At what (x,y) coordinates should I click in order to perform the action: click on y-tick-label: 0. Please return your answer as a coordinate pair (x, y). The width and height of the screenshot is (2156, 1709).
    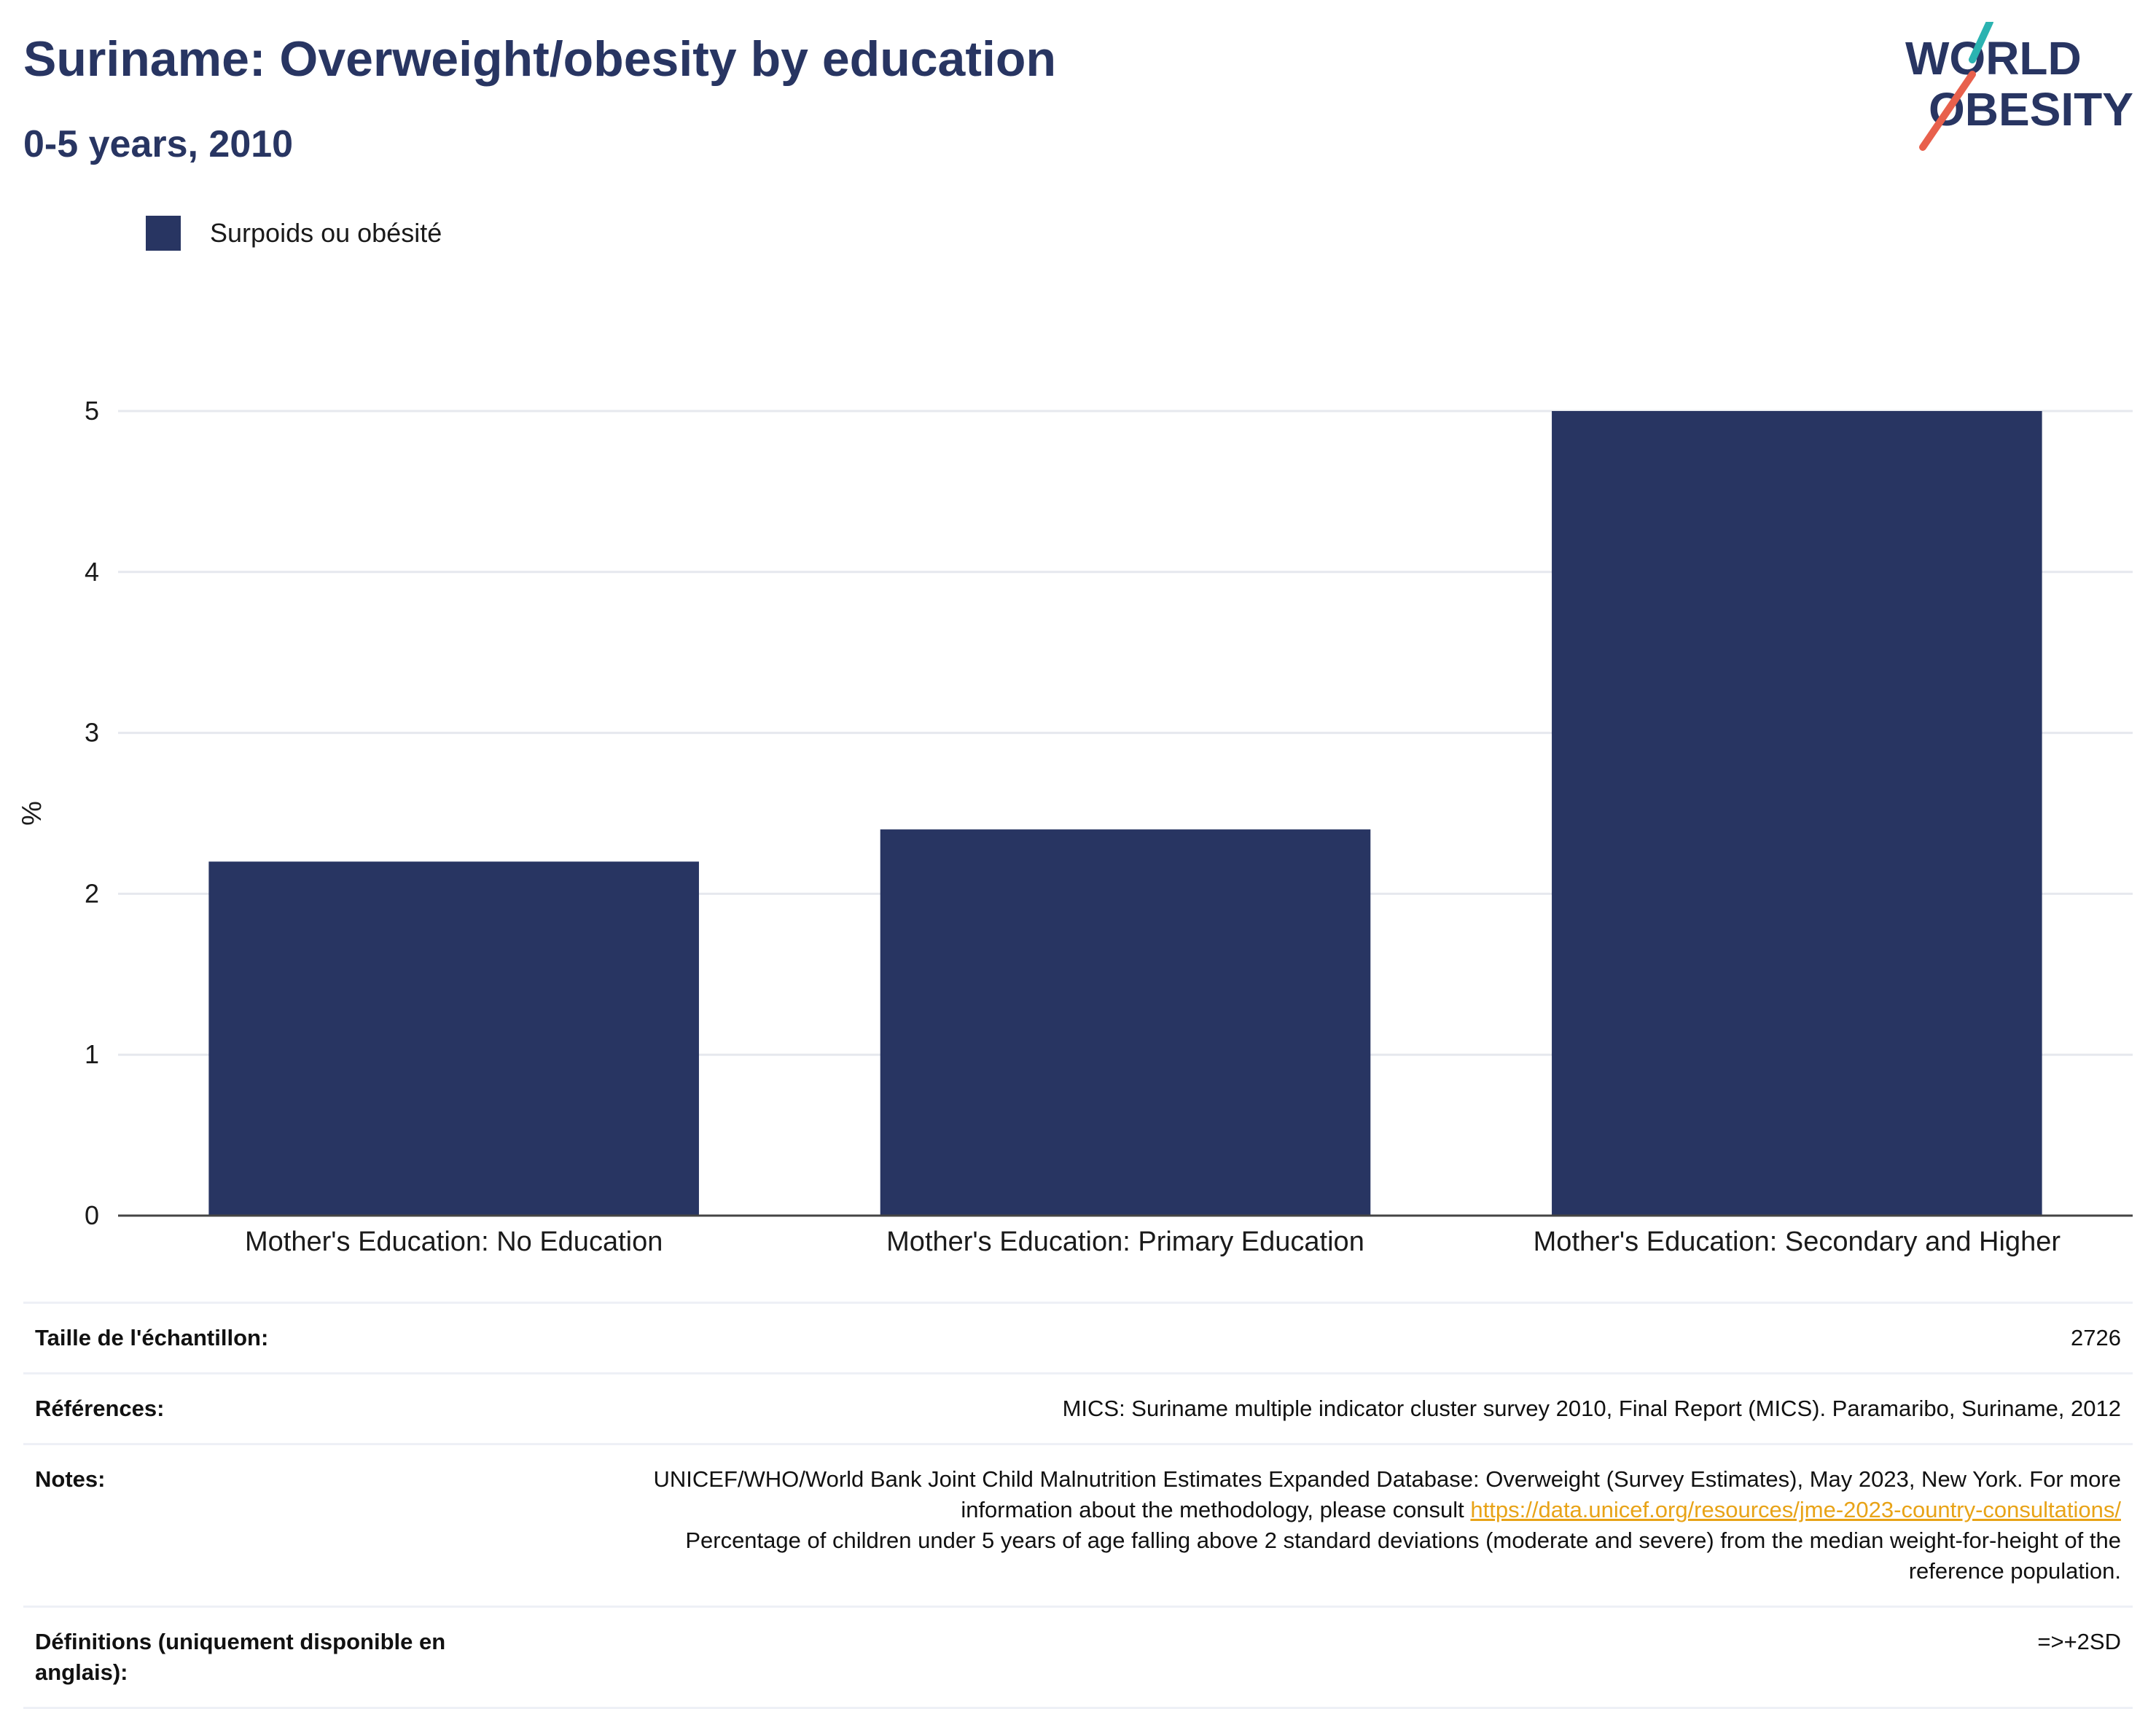
    Looking at the image, I should click on (92, 1215).